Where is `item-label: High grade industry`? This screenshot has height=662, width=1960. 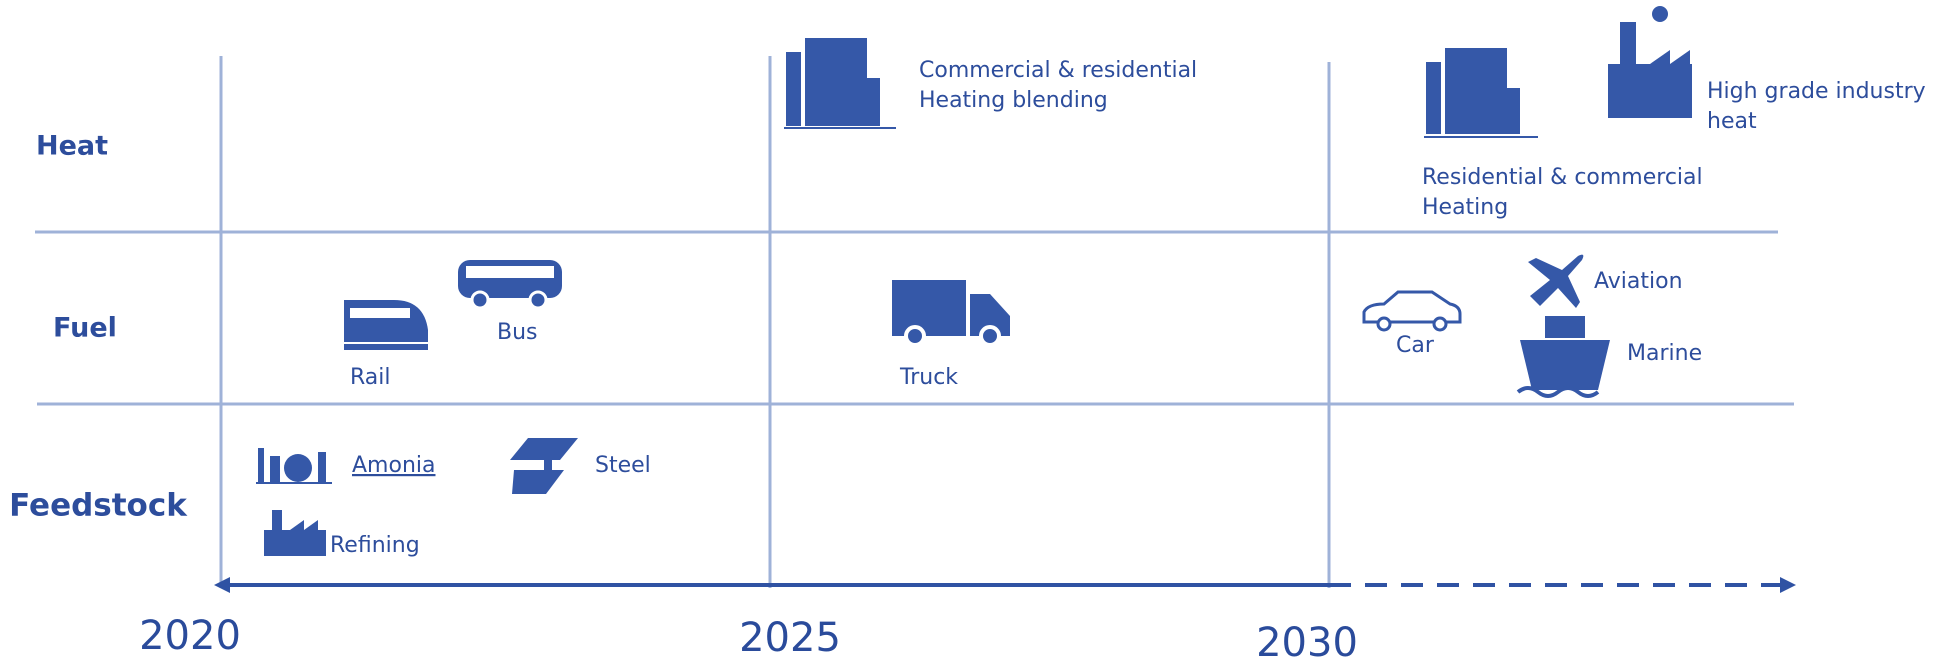 item-label: High grade industry is located at coordinates (1816, 91).